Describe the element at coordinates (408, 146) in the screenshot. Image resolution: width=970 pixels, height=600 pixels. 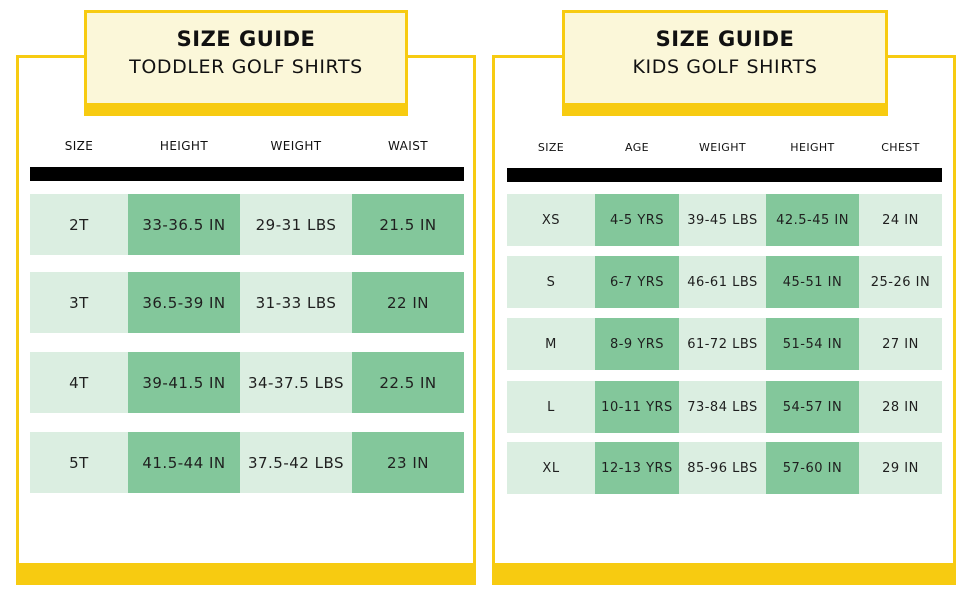
I see `header-waist: WAIST` at that location.